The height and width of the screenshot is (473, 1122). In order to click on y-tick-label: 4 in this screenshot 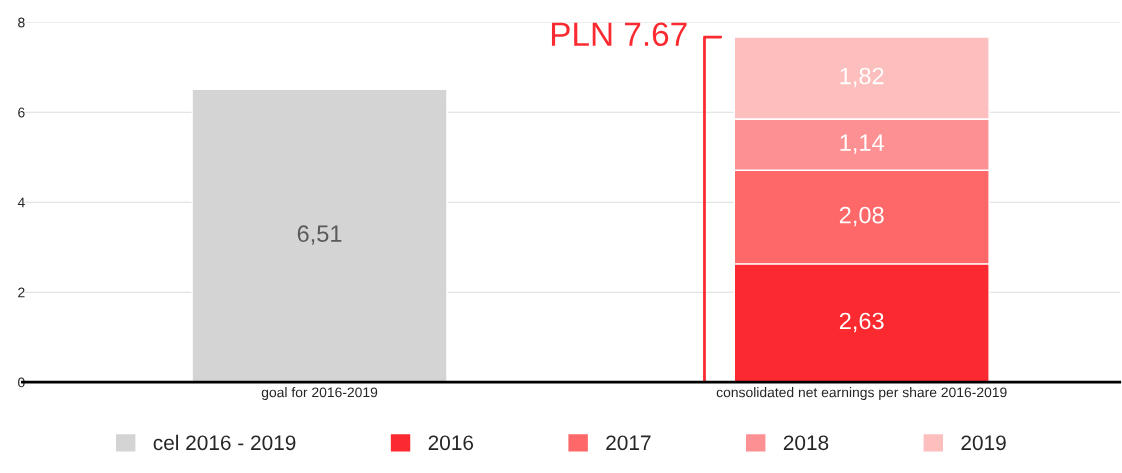, I will do `click(21, 202)`.